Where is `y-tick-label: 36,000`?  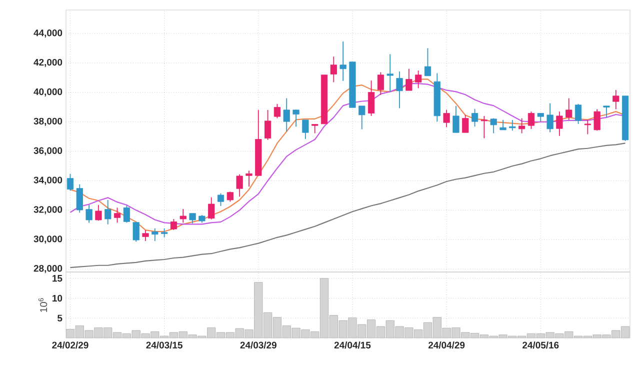 y-tick-label: 36,000 is located at coordinates (48, 151).